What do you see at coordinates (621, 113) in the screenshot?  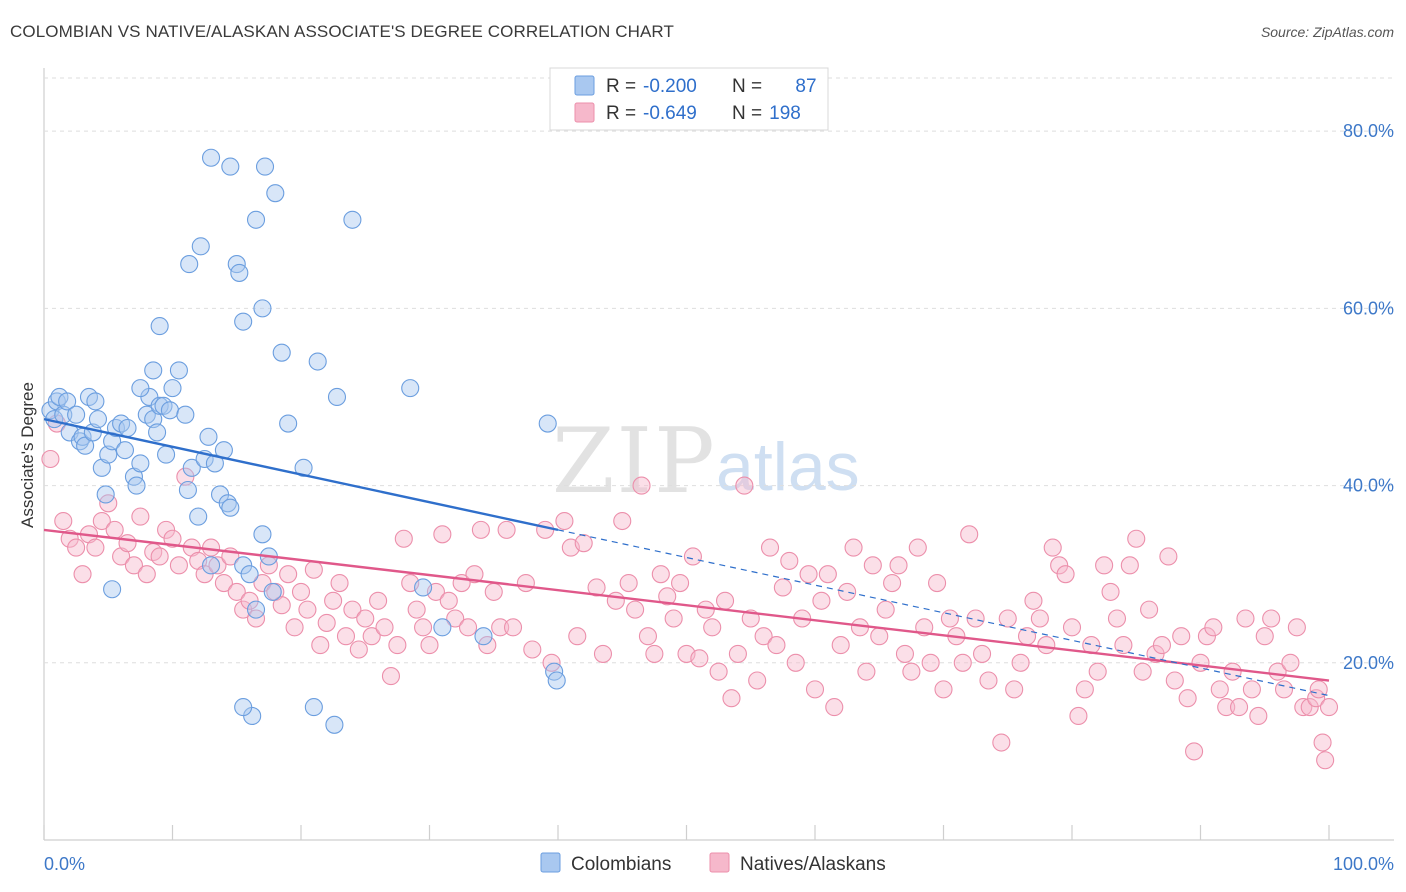 I see `legend-r-label-2: R =` at bounding box center [621, 113].